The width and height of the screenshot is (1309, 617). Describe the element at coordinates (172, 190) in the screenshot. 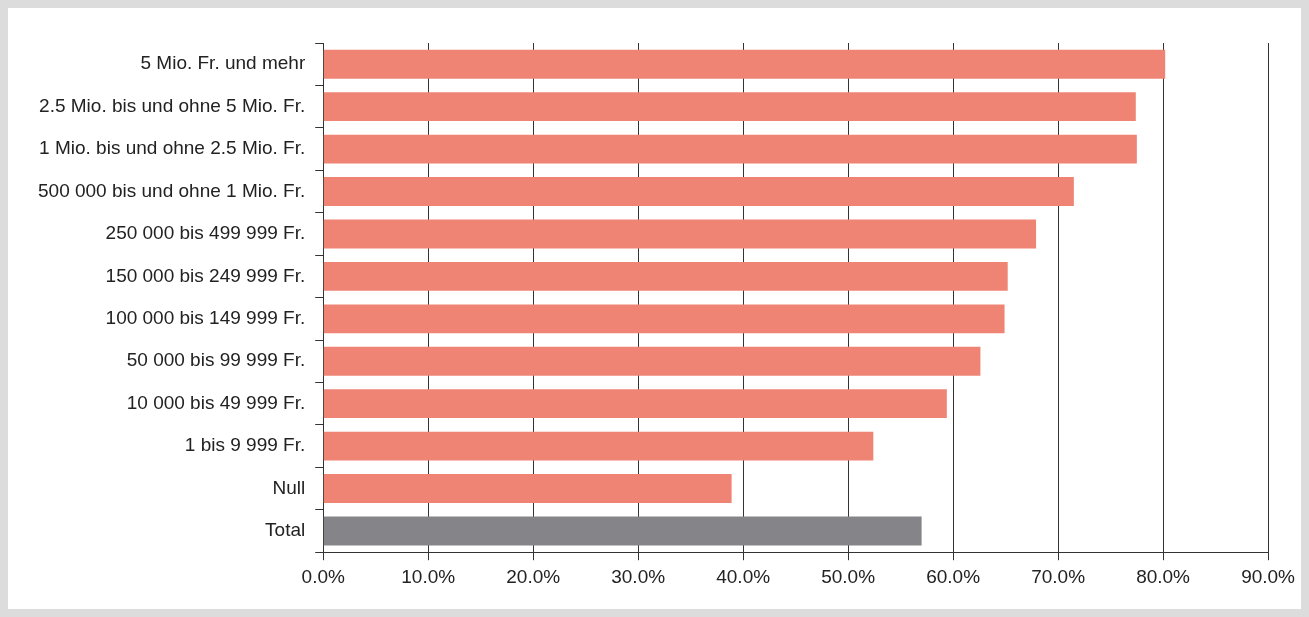

I see `y-tick-label: 500 000 bis und ohne 1 Mio. Fr.` at that location.